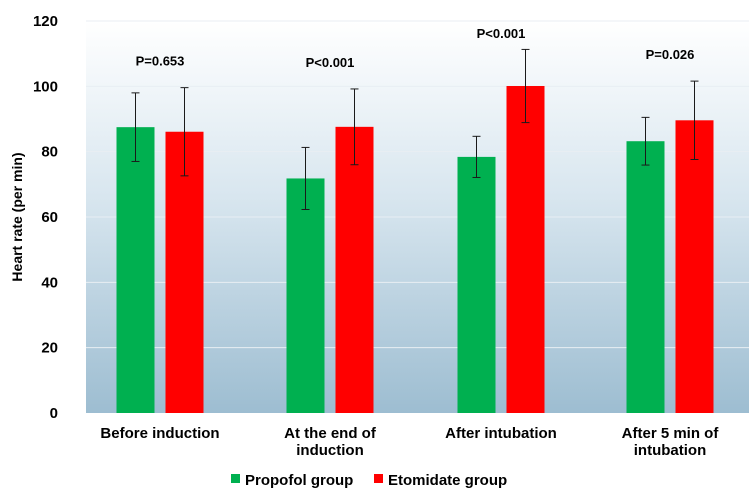  What do you see at coordinates (415, 48) in the screenshot?
I see `p-value-labels: P=0.653 P<0.001 P<0.001 P=0.026` at bounding box center [415, 48].